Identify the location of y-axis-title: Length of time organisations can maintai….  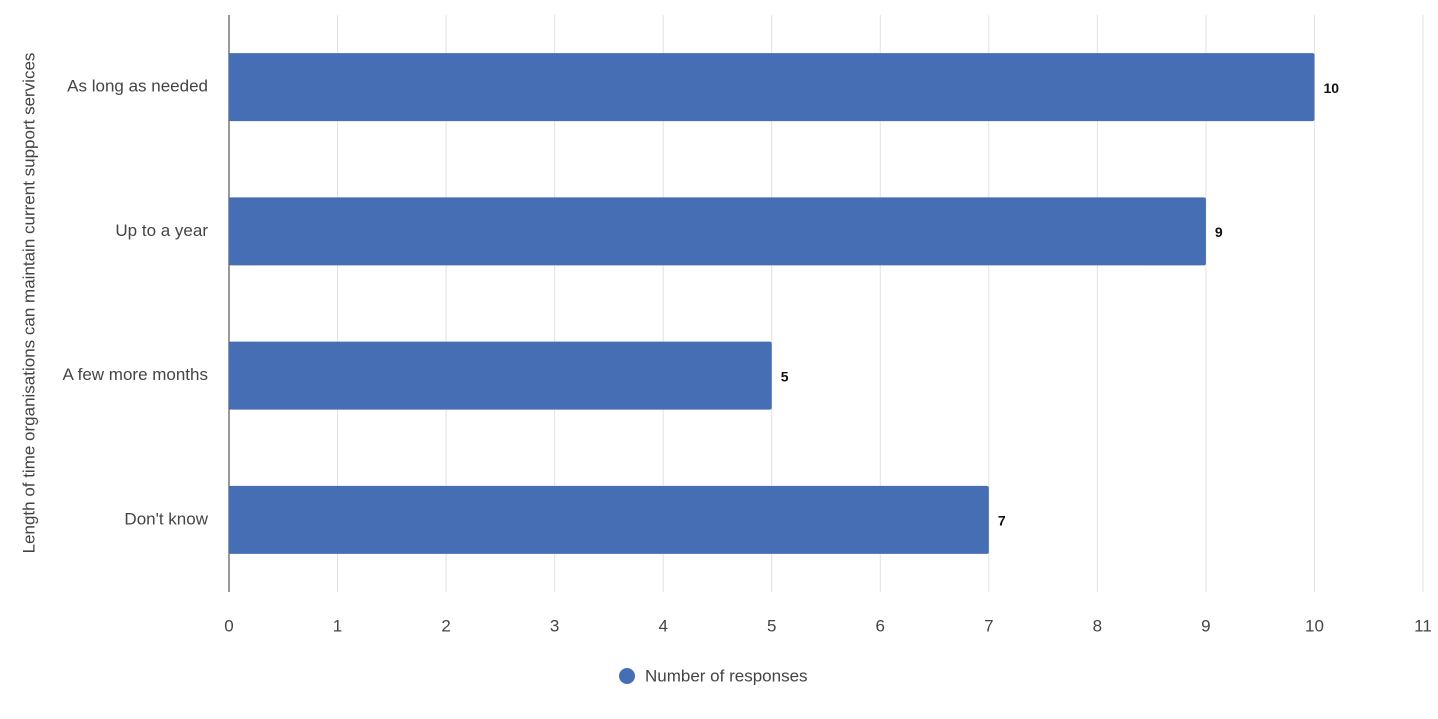
(28, 303).